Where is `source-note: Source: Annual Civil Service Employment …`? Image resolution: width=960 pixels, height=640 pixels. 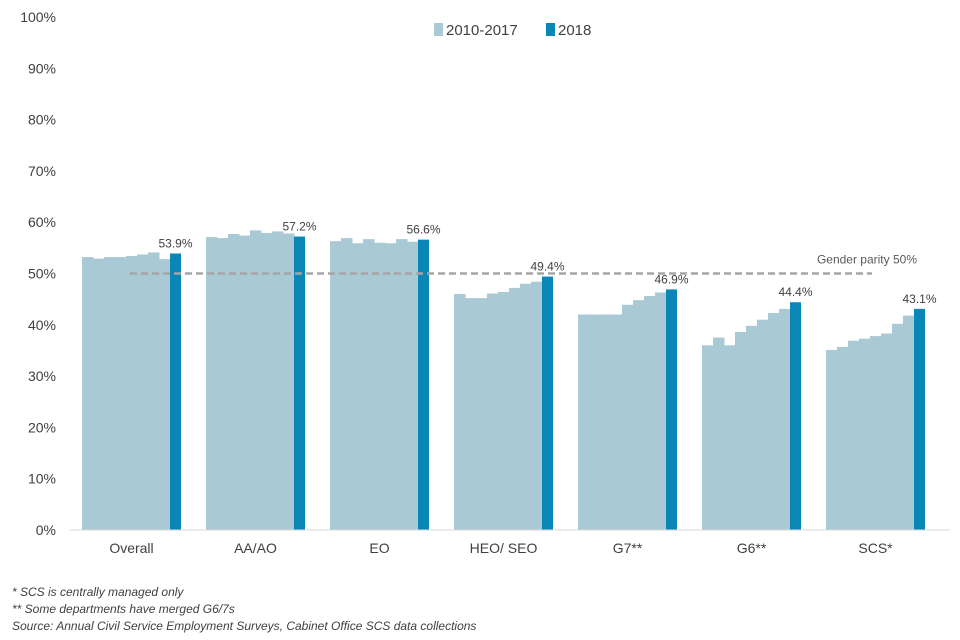 source-note: Source: Annual Civil Service Employment … is located at coordinates (244, 626).